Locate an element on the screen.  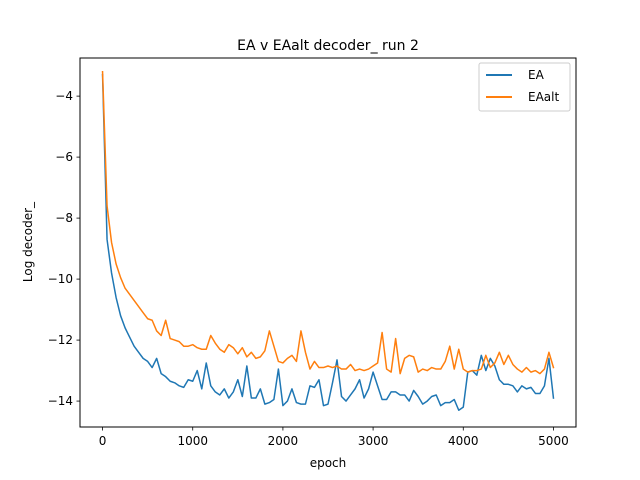
chart-title: EA v EAalt decoder_ run 2 is located at coordinates (328, 46).